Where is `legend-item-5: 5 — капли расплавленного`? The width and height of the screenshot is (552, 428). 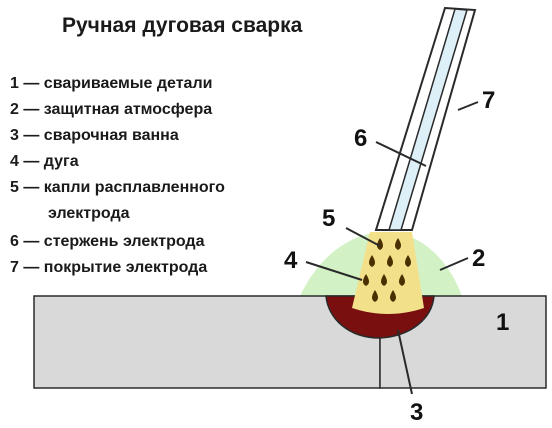 legend-item-5: 5 — капли расплавленного is located at coordinates (117, 187).